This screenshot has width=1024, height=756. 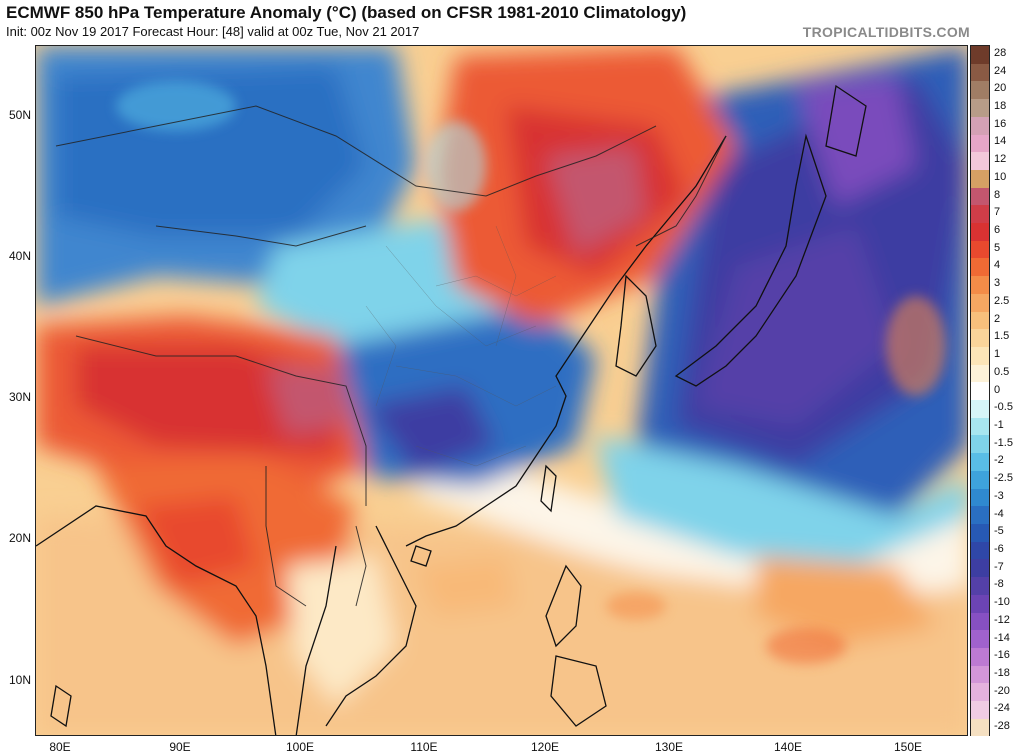 I want to click on province-borders, so click(x=461, y=346).